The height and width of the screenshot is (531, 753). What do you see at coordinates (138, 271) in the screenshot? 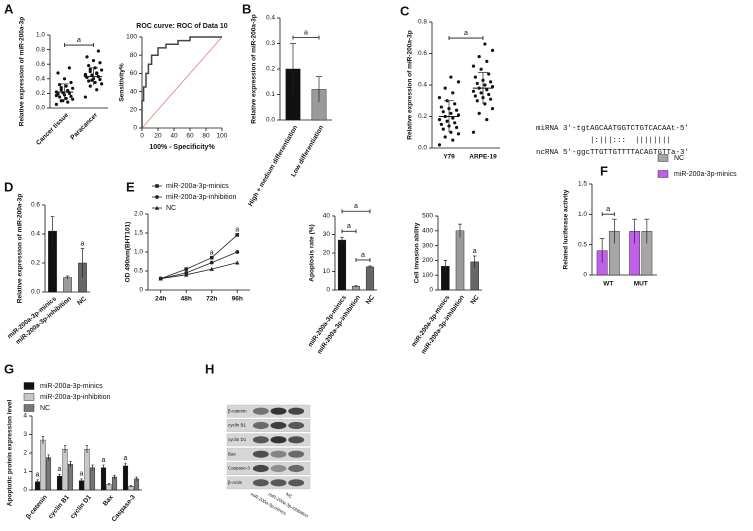
I see `y-tick-label: 0.5` at bounding box center [138, 271].